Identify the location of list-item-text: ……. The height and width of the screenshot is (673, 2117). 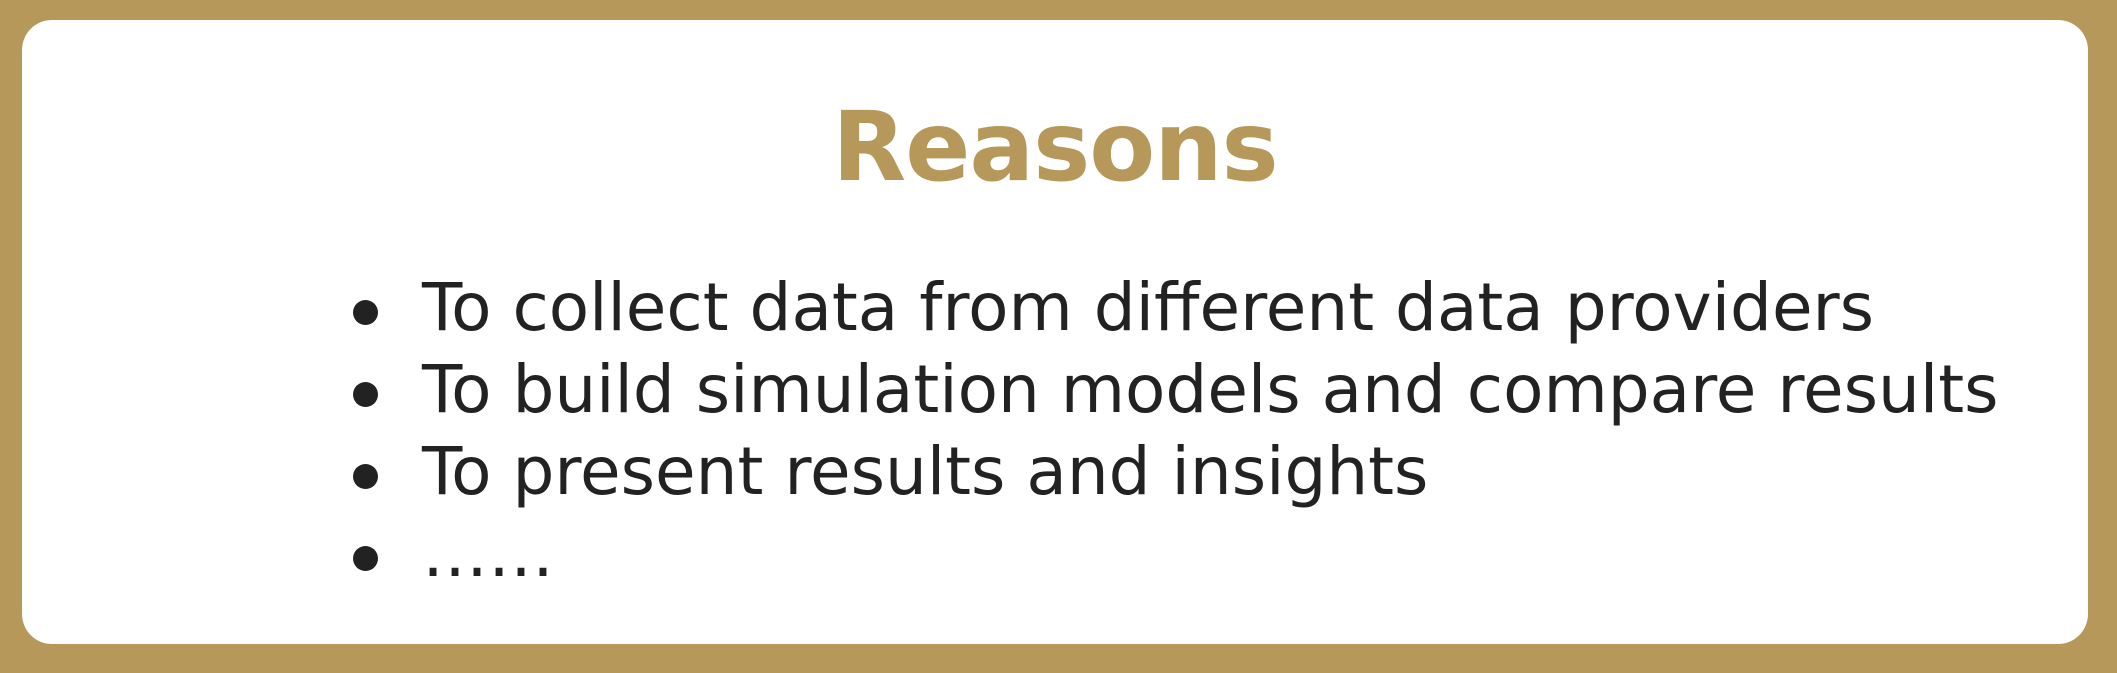
(488, 553).